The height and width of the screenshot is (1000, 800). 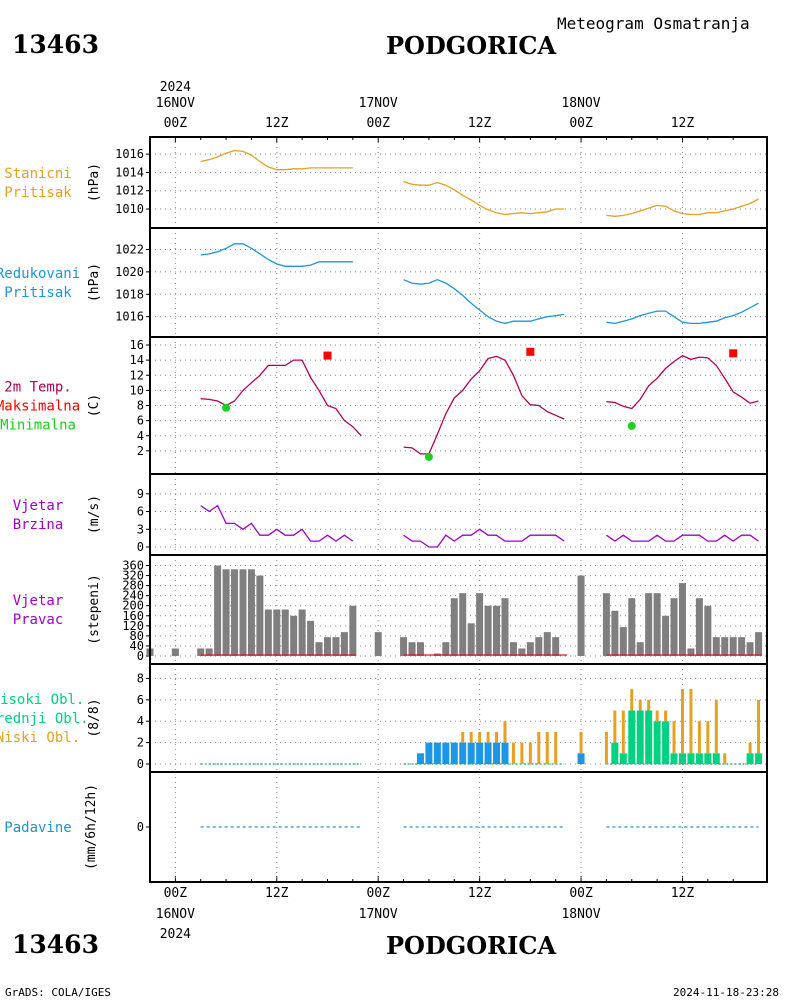 What do you see at coordinates (40, 274) in the screenshot?
I see `panel-label: Redukovani` at bounding box center [40, 274].